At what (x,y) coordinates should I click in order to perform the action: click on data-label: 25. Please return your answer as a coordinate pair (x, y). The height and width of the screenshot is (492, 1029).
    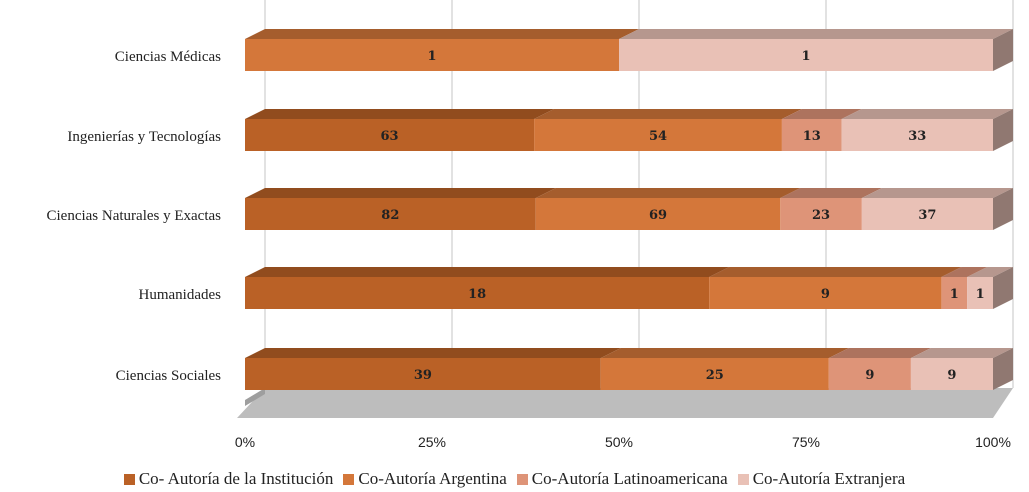
    Looking at the image, I should click on (715, 375).